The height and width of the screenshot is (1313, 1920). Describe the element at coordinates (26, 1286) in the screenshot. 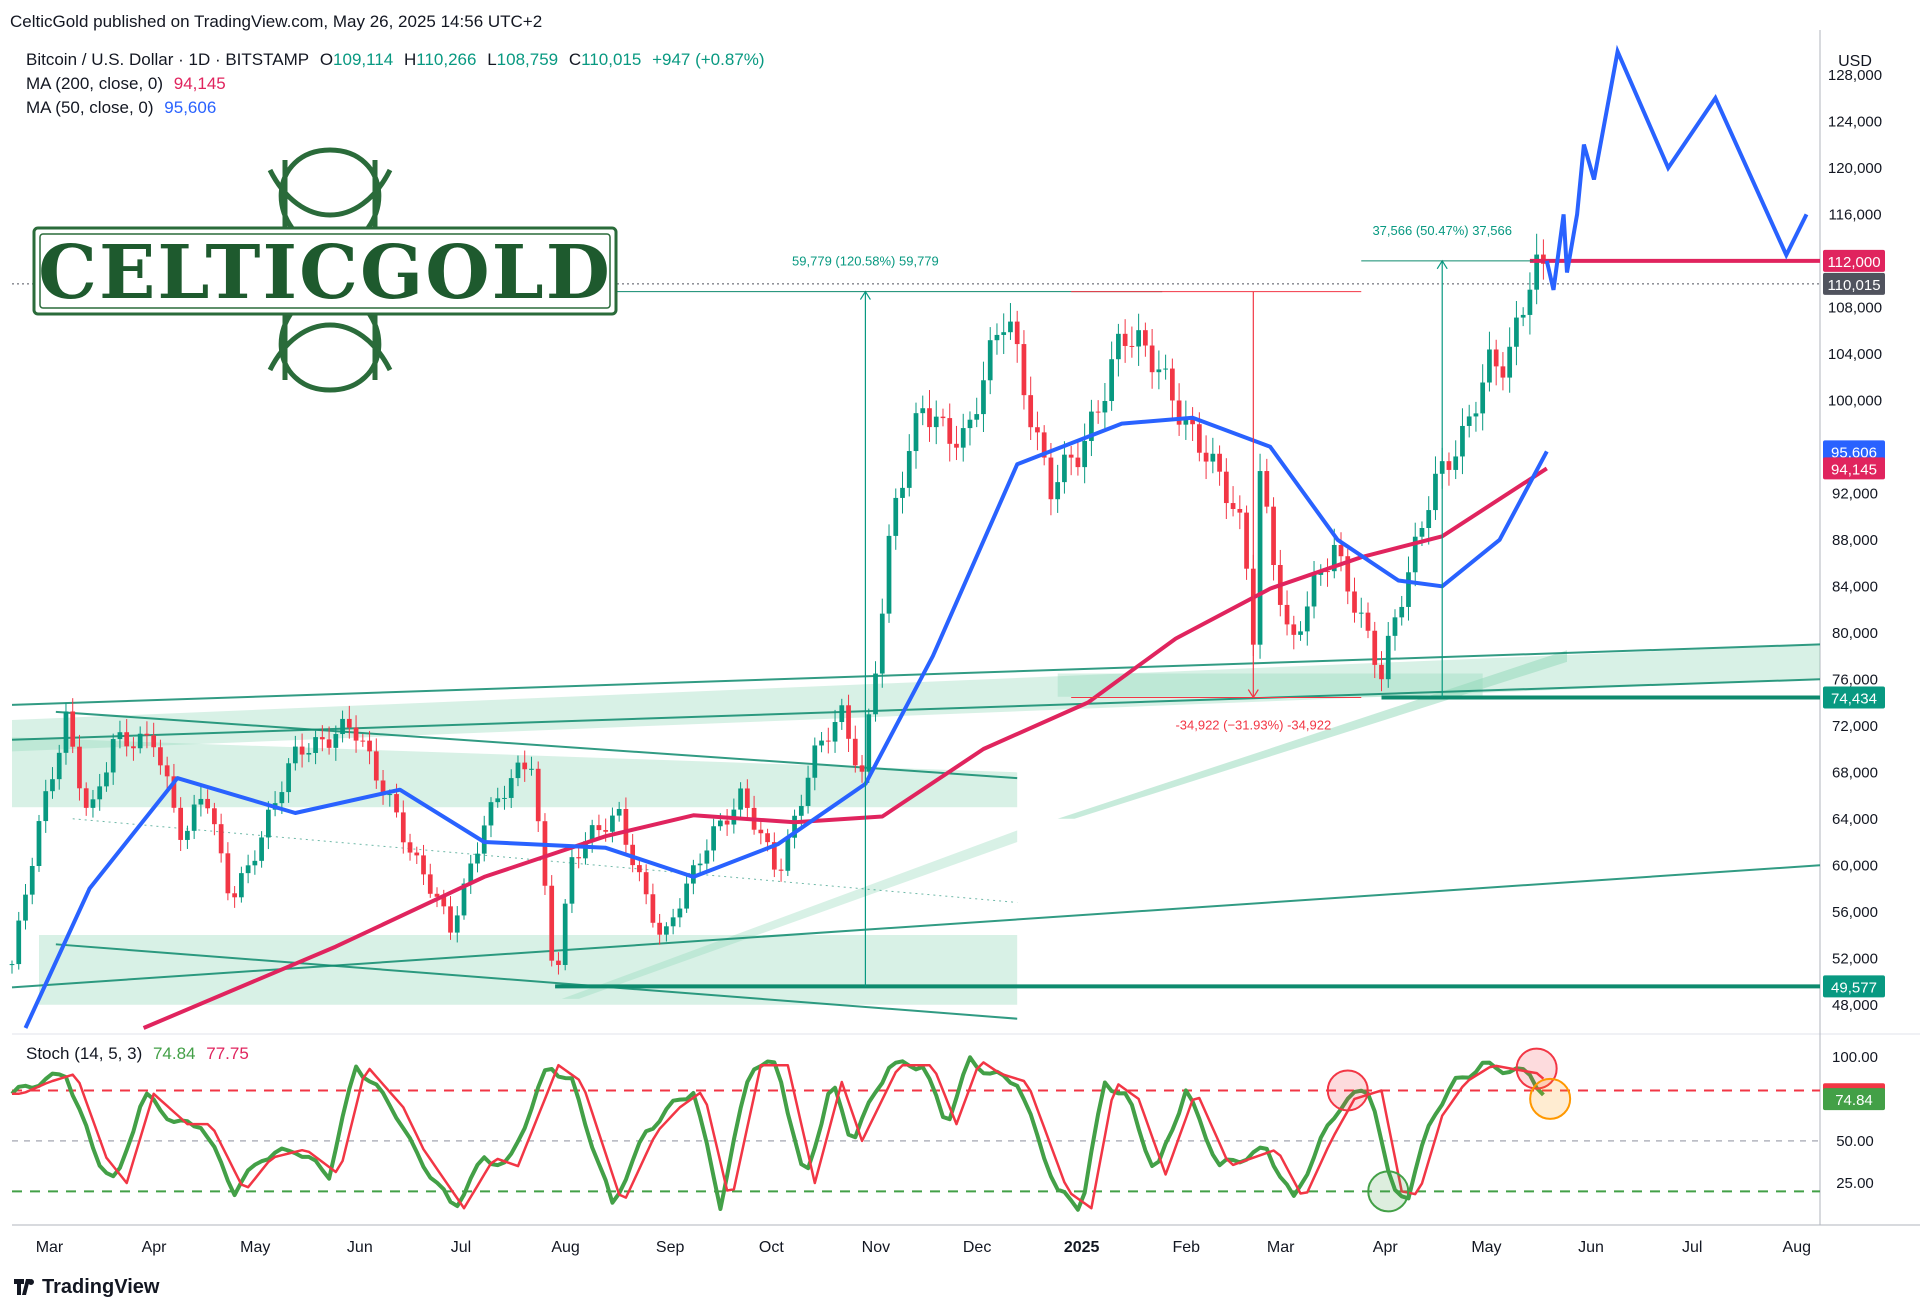

I see `tradingview-logo-icon` at that location.